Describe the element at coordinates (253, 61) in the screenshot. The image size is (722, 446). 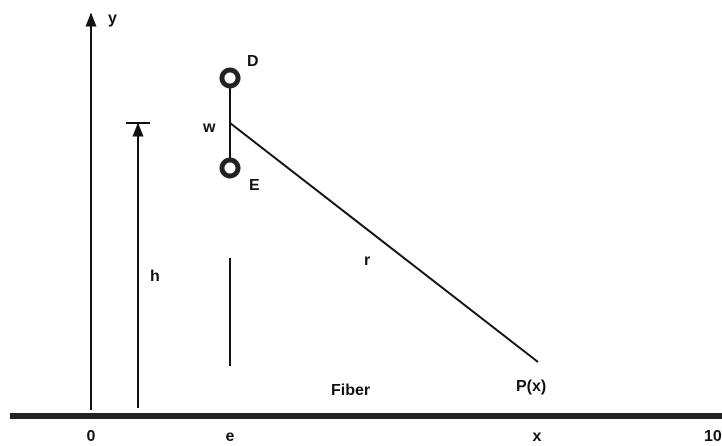
I see `label: D` at that location.